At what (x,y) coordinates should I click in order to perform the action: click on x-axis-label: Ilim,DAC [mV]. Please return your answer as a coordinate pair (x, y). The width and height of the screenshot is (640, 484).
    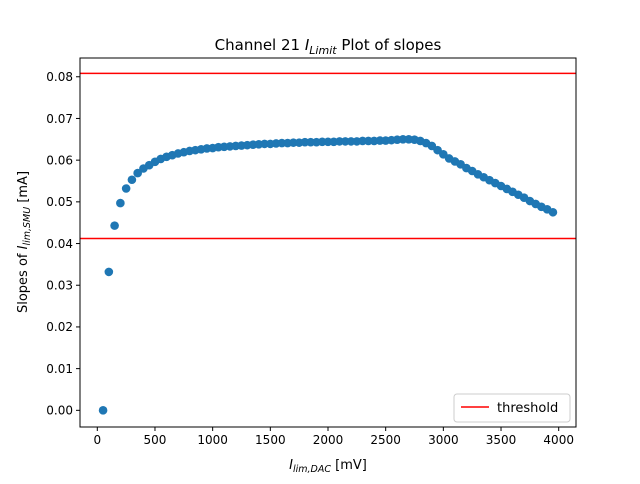
    Looking at the image, I should click on (328, 466).